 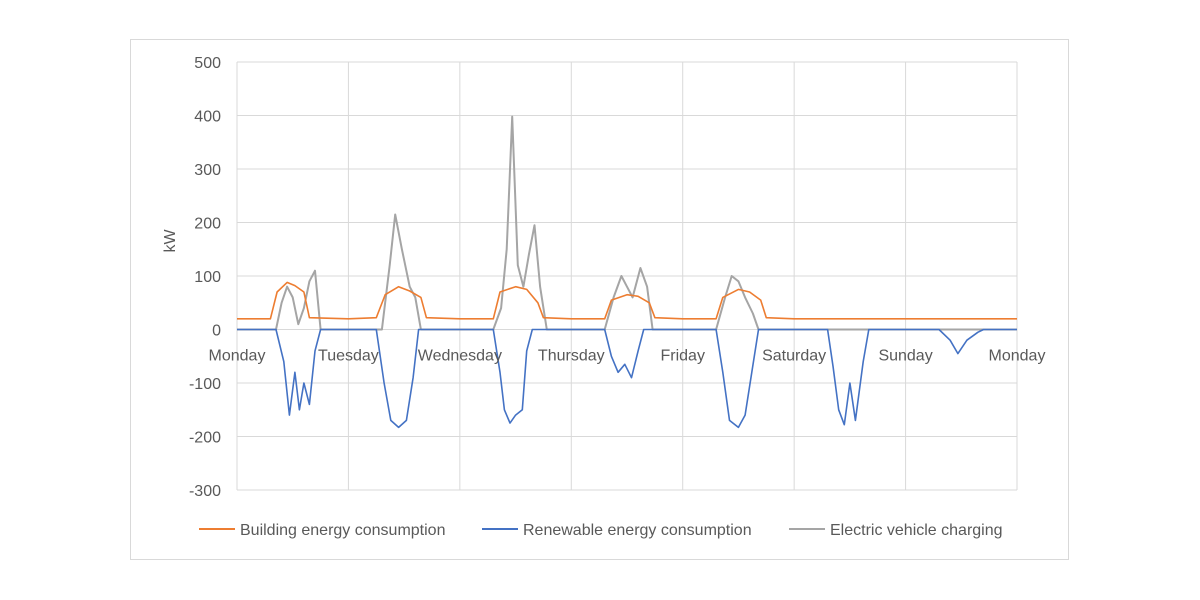 What do you see at coordinates (637, 530) in the screenshot?
I see `legend-label: Renewable energy consumption` at bounding box center [637, 530].